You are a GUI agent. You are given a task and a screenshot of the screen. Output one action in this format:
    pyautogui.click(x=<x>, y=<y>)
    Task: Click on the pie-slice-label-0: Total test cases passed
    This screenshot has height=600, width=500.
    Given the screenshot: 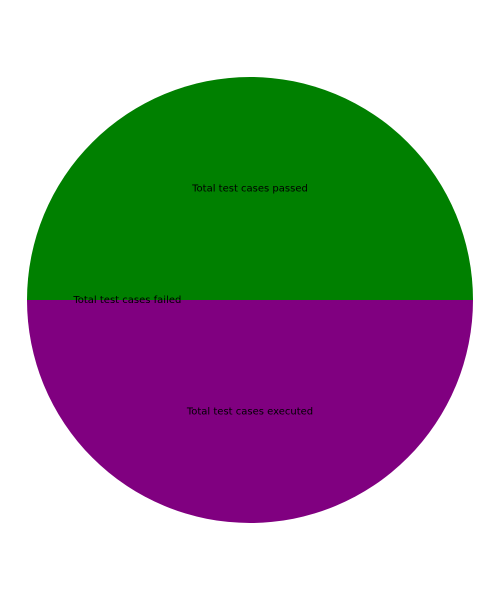 What is the action you would take?
    pyautogui.click(x=249, y=189)
    